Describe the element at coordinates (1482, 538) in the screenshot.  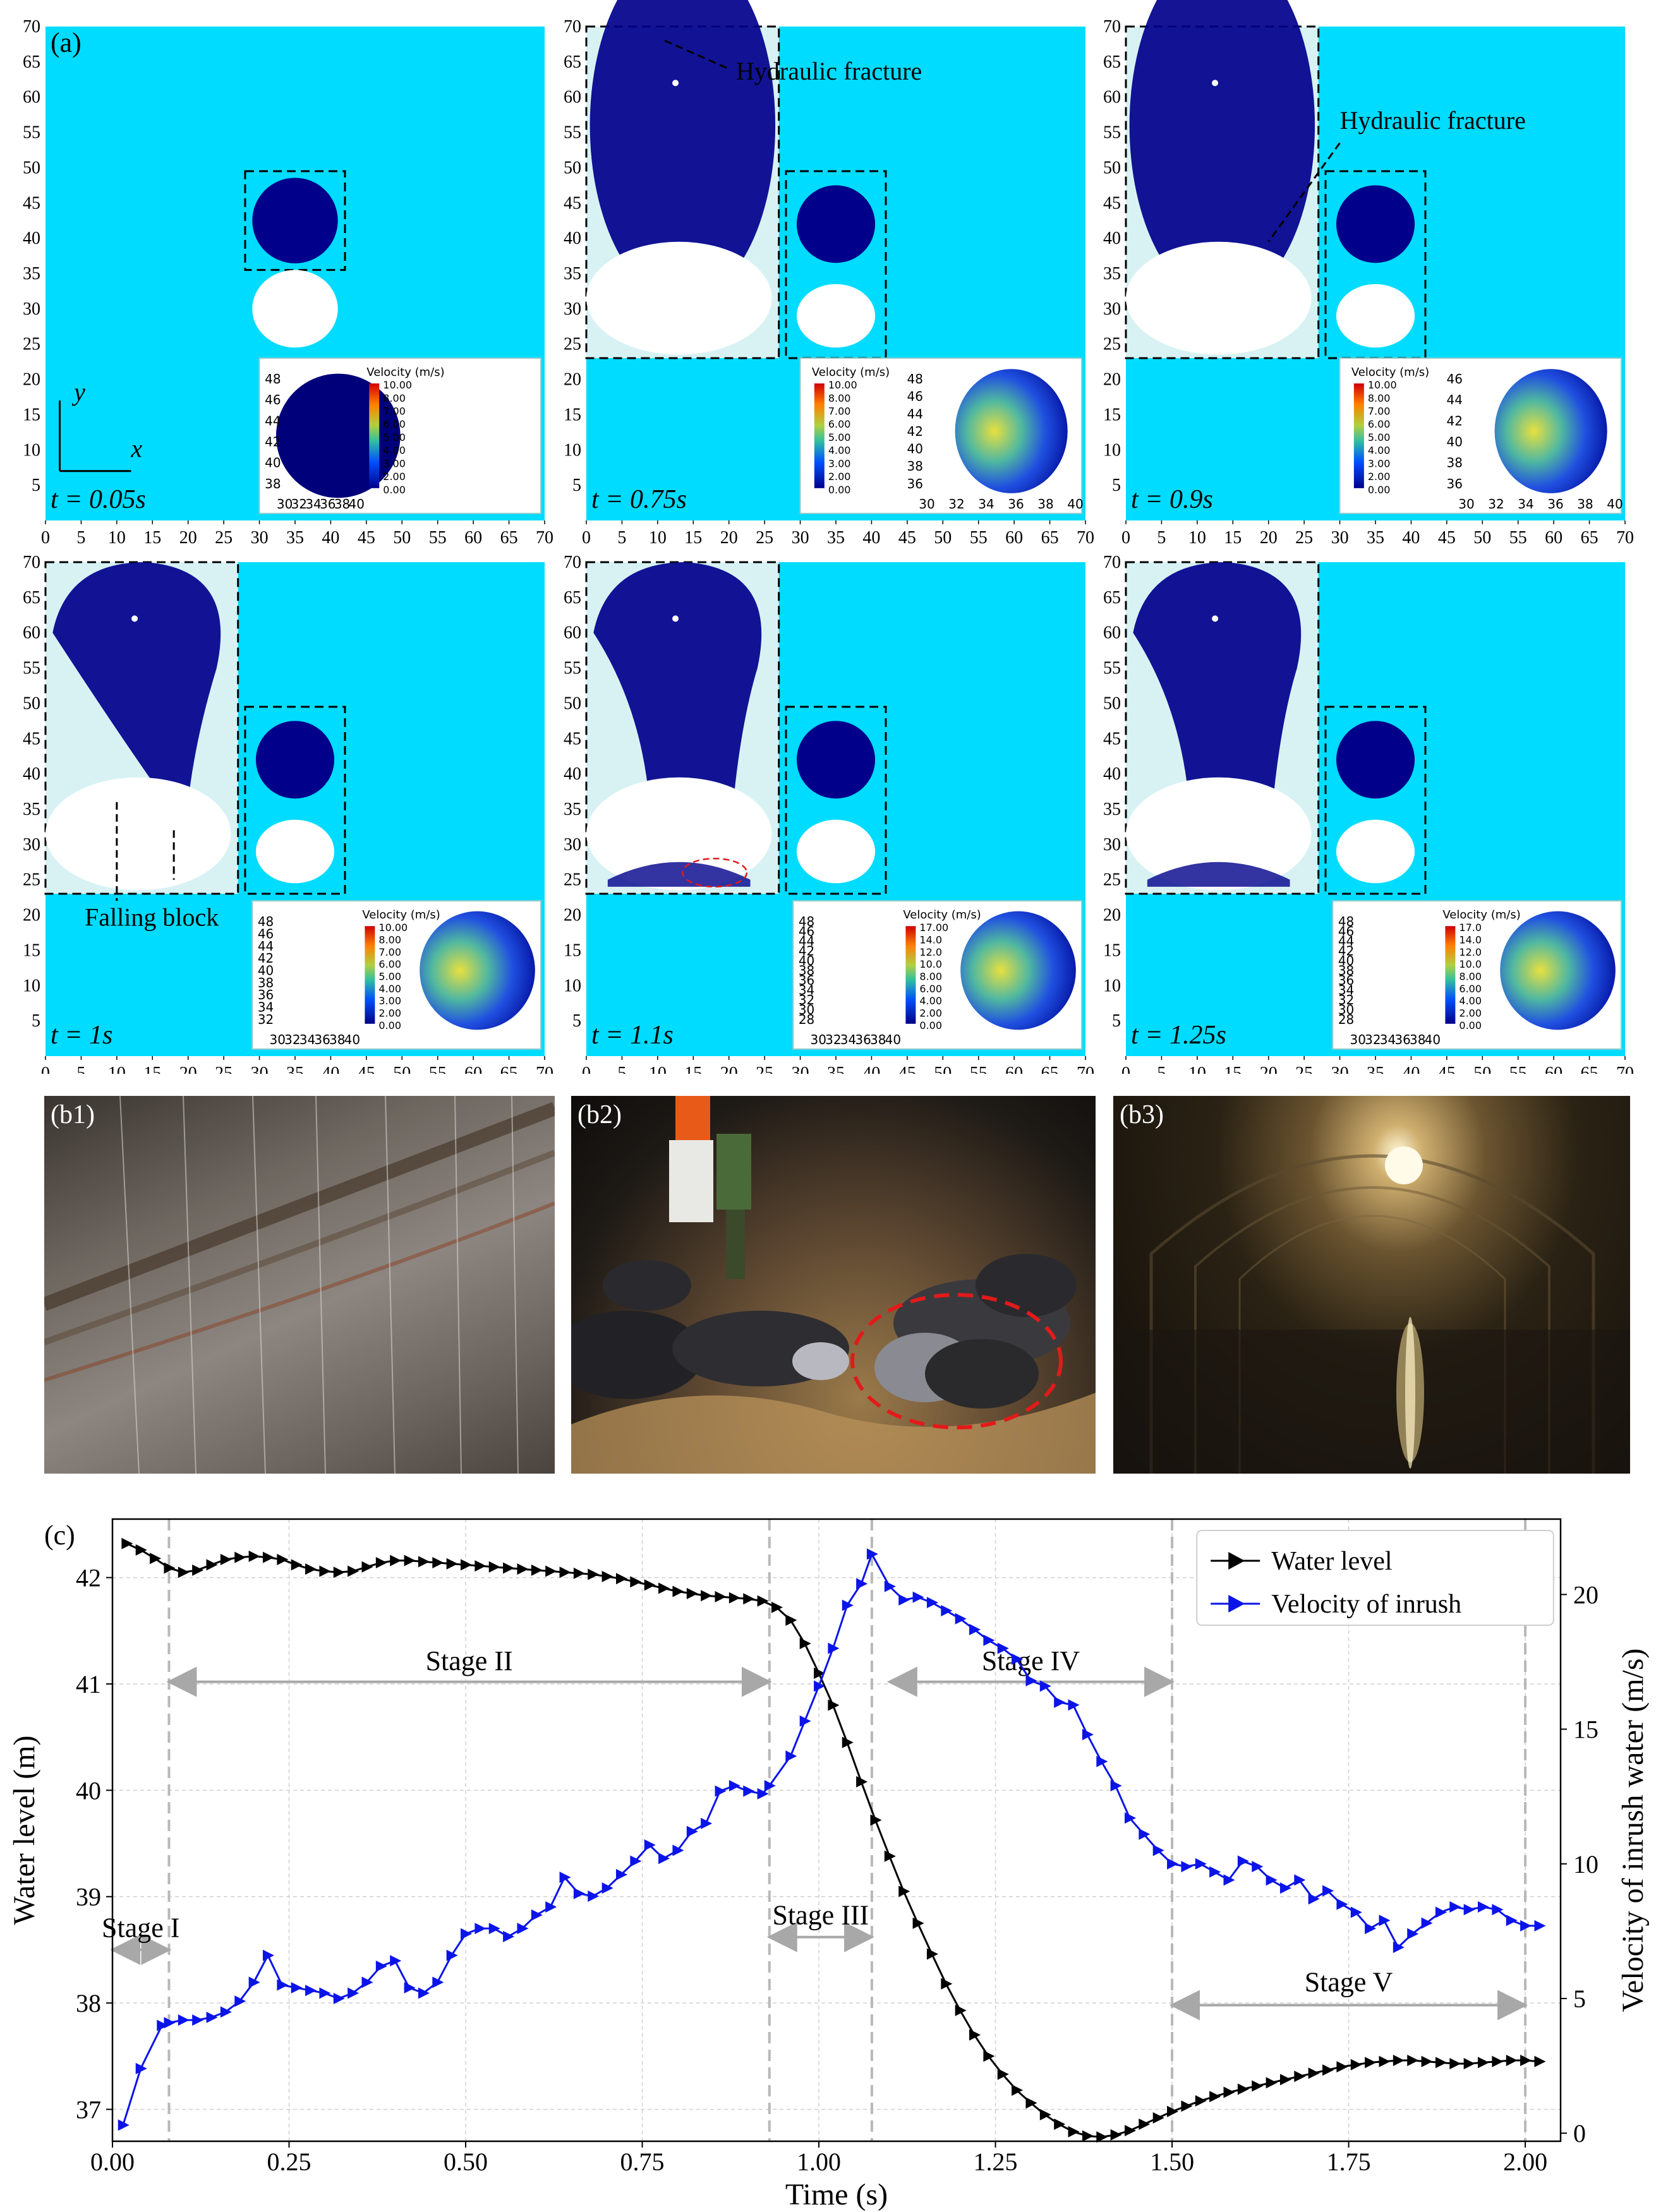
I see `x-tick-label: 50` at that location.